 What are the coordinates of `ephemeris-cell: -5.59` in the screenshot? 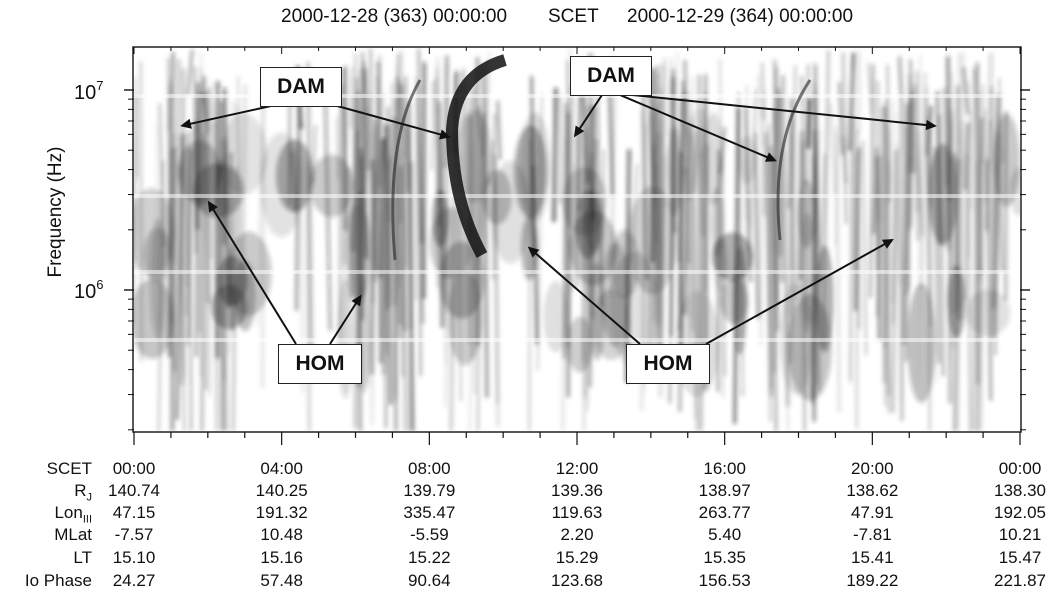 It's located at (429, 534).